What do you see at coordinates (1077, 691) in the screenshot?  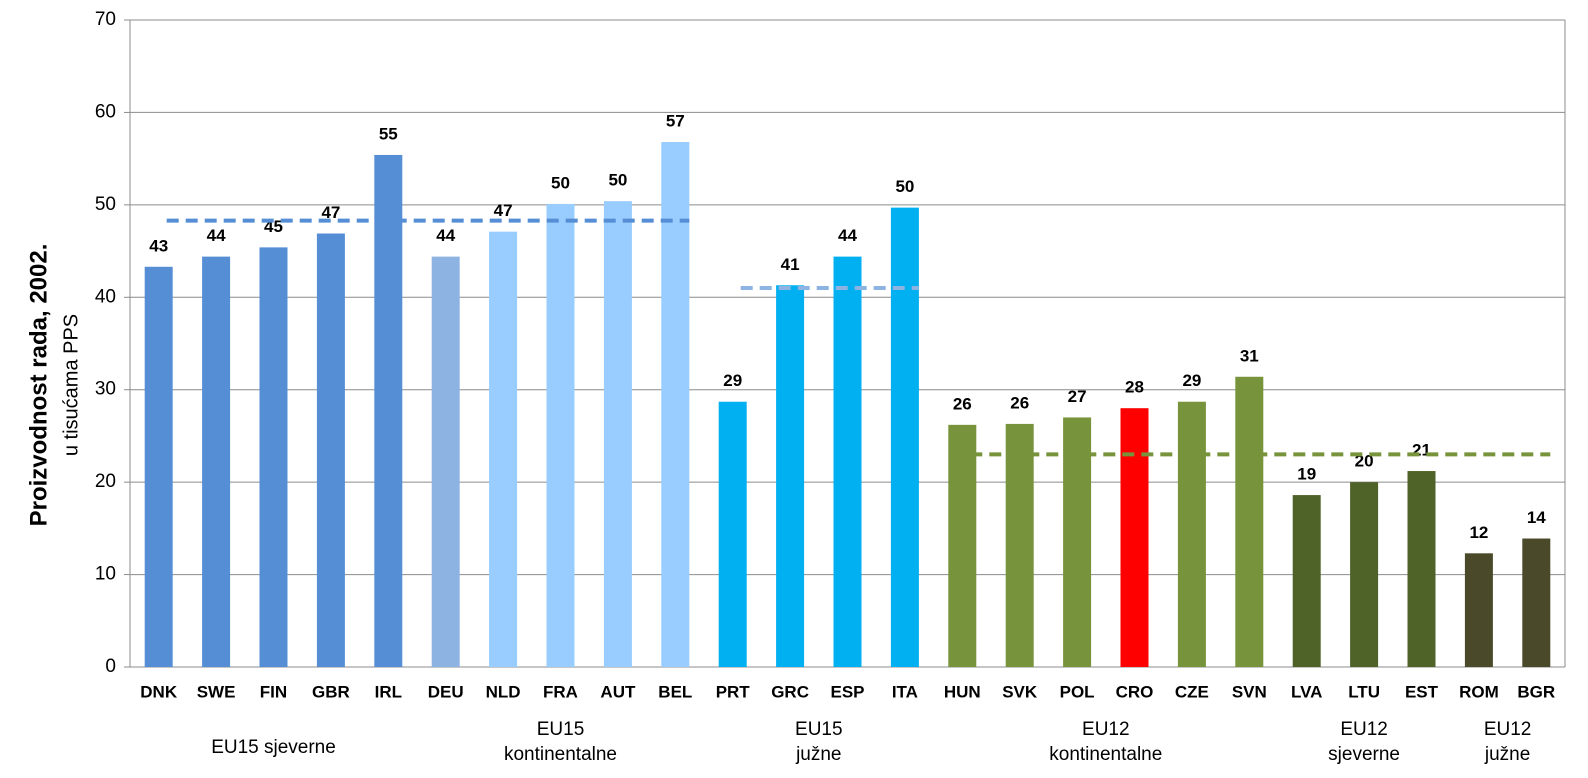 I see `x-tick-label: POL` at bounding box center [1077, 691].